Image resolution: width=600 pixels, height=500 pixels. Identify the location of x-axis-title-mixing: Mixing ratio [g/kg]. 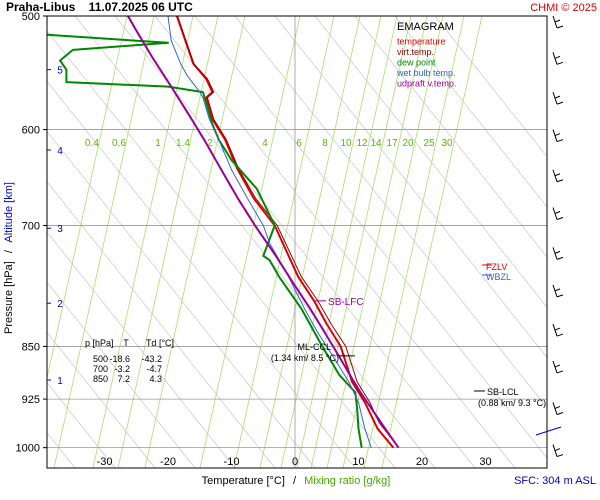
(347, 481).